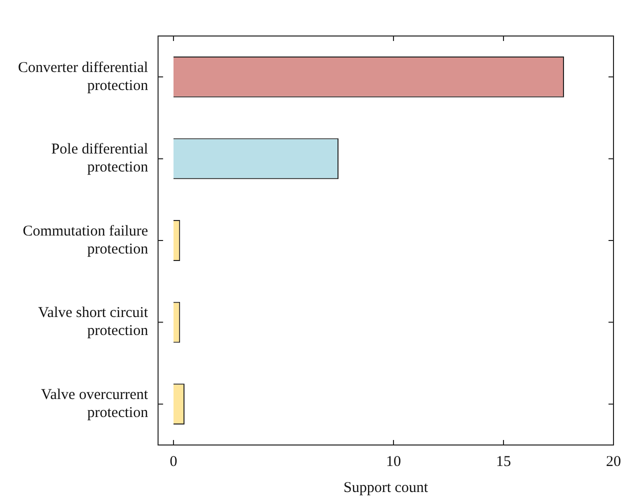 This screenshot has width=637, height=497. What do you see at coordinates (393, 462) in the screenshot?
I see `x-tick-label: 10` at bounding box center [393, 462].